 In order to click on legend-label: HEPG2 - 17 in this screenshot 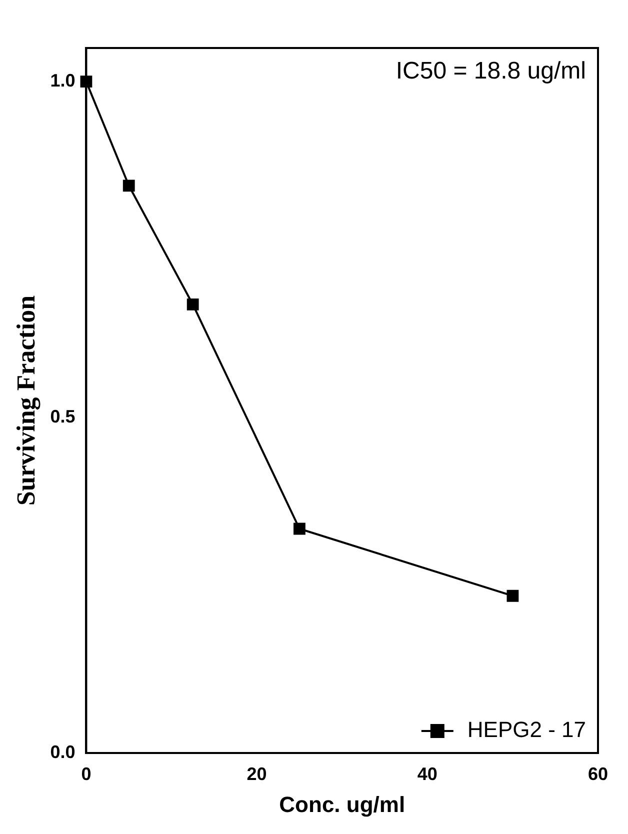, I will do `click(526, 729)`.